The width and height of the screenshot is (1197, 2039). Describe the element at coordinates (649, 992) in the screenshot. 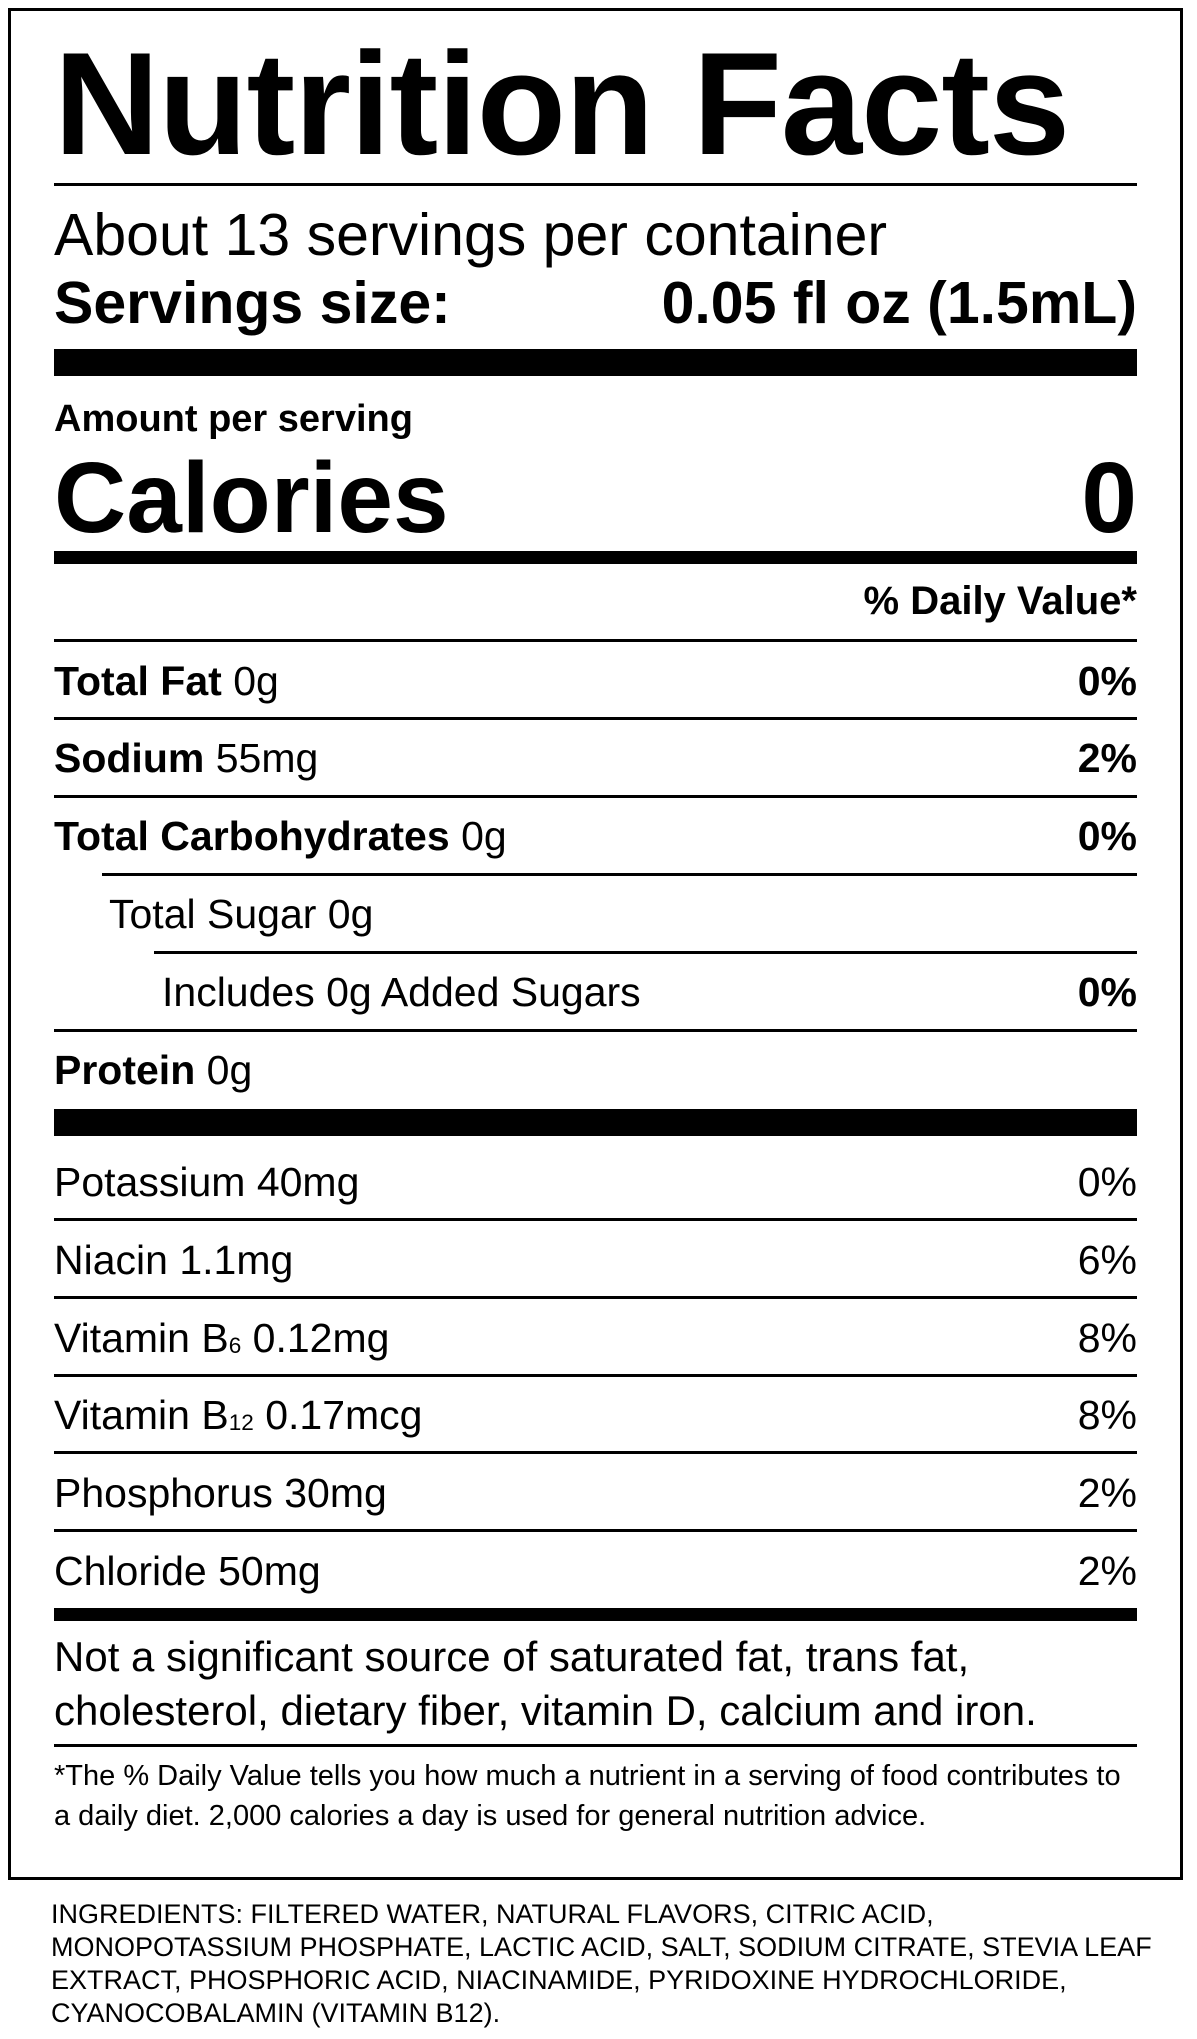

I see `nutrient-row-added-sugars: Includes 0g Added Sugars 0%` at that location.